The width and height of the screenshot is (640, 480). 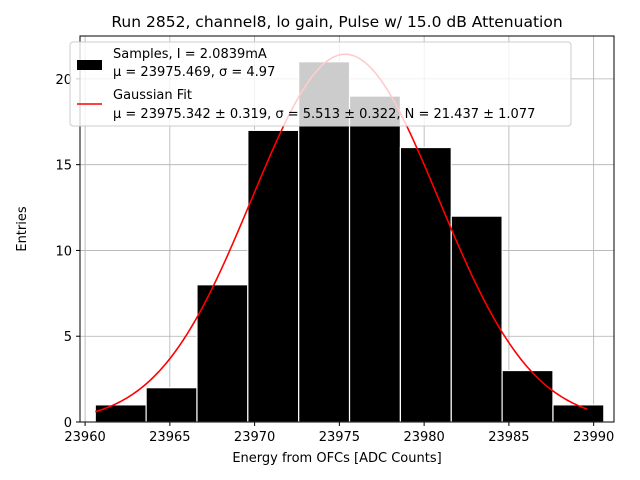 I want to click on x-tick-label-1: 23965, so click(x=169, y=437).